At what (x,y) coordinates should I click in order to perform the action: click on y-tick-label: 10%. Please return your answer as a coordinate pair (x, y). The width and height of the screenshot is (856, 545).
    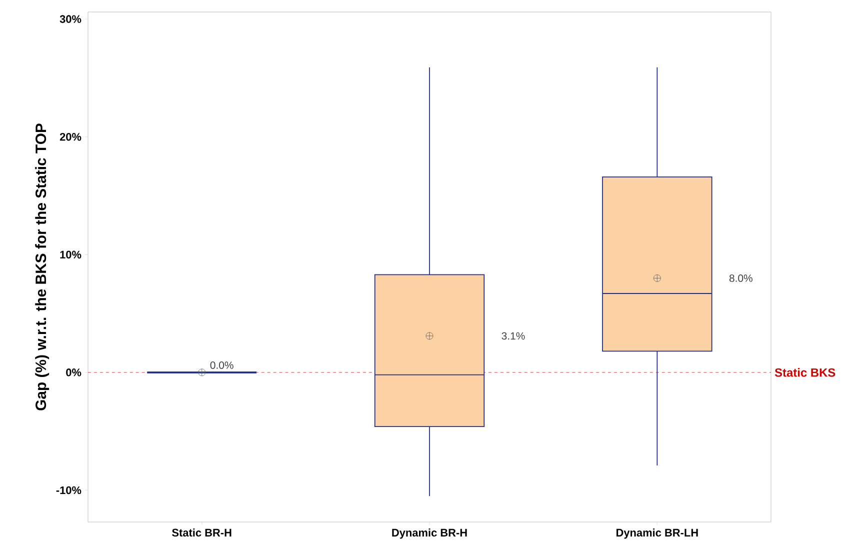
    Looking at the image, I should click on (71, 254).